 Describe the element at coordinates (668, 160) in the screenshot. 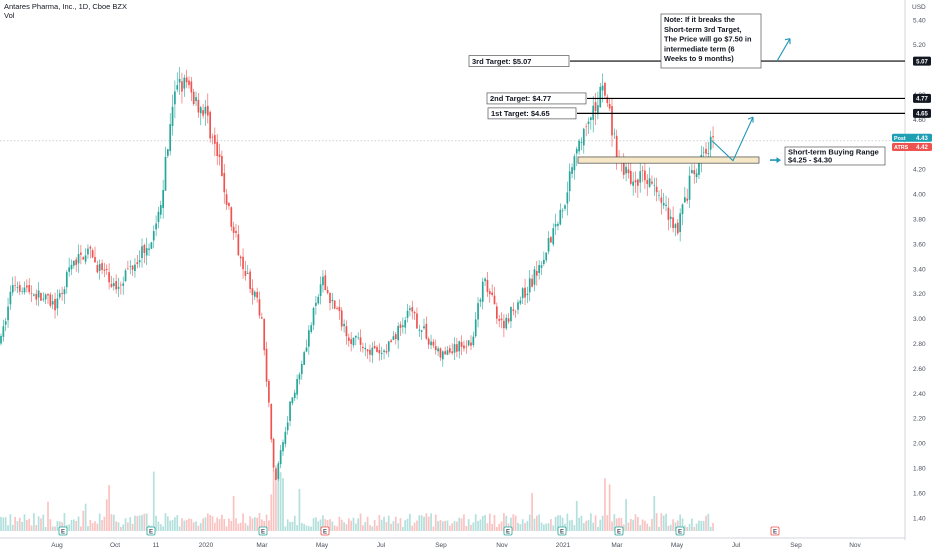

I see `buying-range-box` at that location.